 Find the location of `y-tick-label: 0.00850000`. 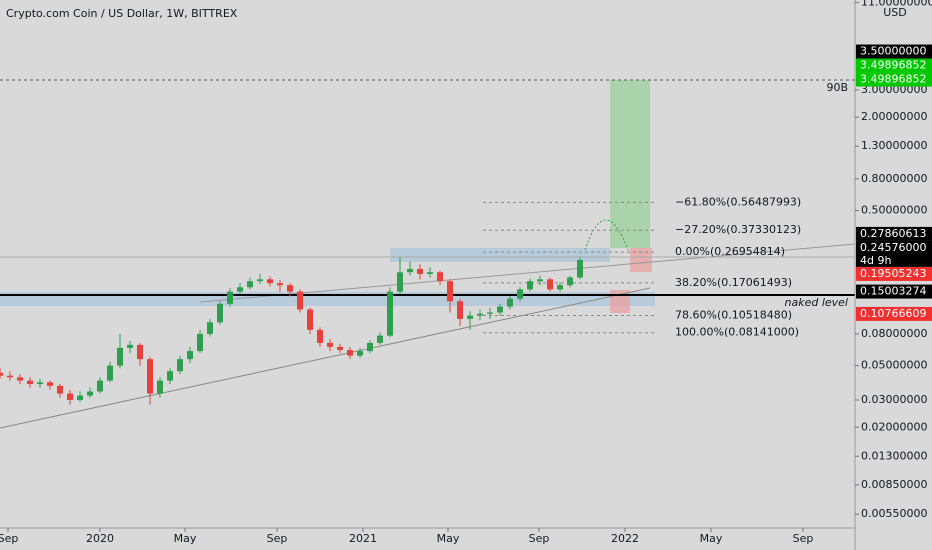

y-tick-label: 0.00850000 is located at coordinates (894, 484).